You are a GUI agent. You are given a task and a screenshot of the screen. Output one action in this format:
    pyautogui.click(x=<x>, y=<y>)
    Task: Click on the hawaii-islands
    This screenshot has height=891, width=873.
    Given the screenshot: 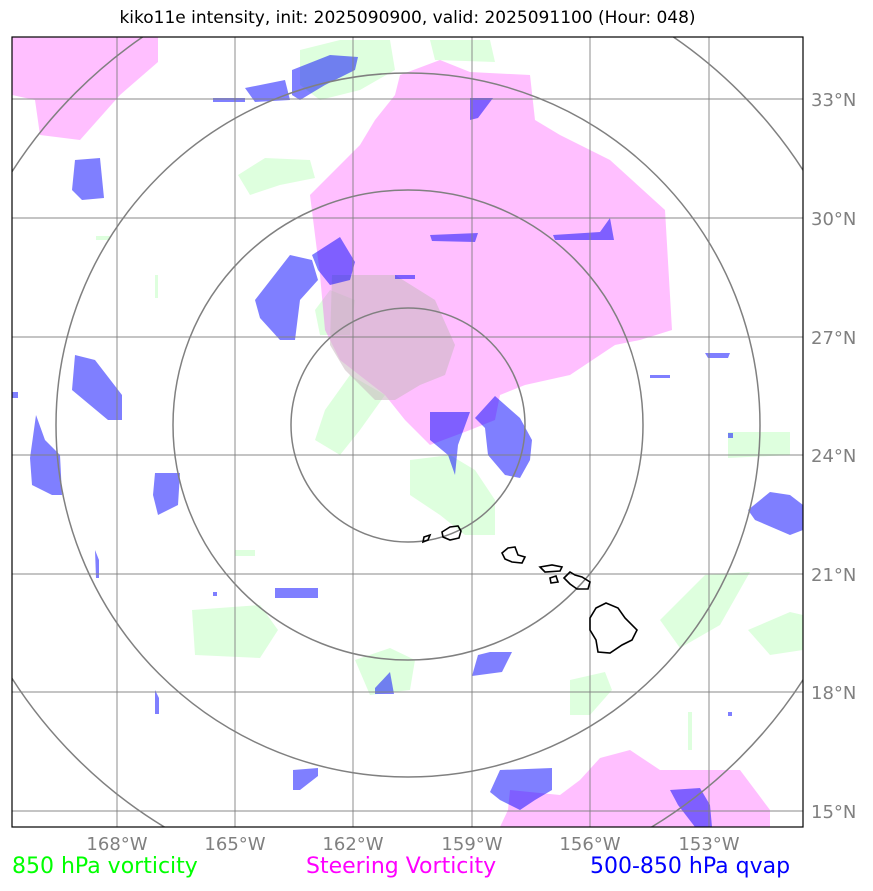 What is the action you would take?
    pyautogui.click(x=529, y=589)
    